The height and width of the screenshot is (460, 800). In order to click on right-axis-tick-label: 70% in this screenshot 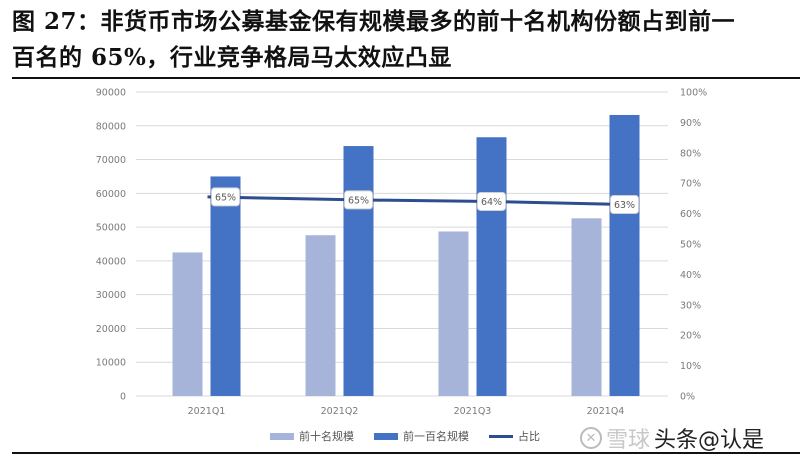, I will do `click(690, 184)`.